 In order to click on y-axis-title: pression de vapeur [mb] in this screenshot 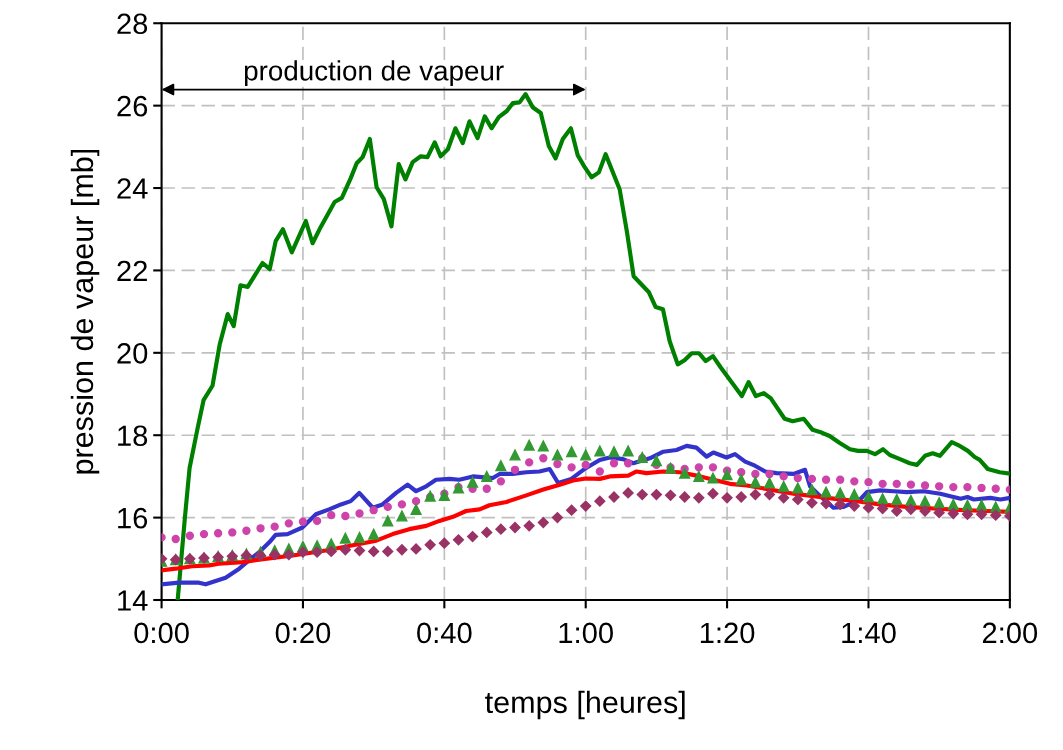, I will do `click(85, 311)`.